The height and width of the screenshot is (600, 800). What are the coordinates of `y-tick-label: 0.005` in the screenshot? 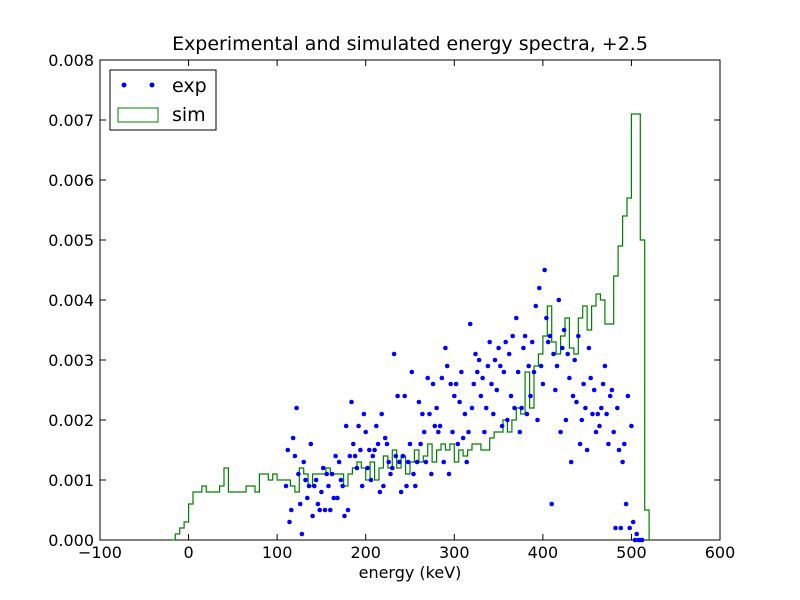 It's located at (71, 240).